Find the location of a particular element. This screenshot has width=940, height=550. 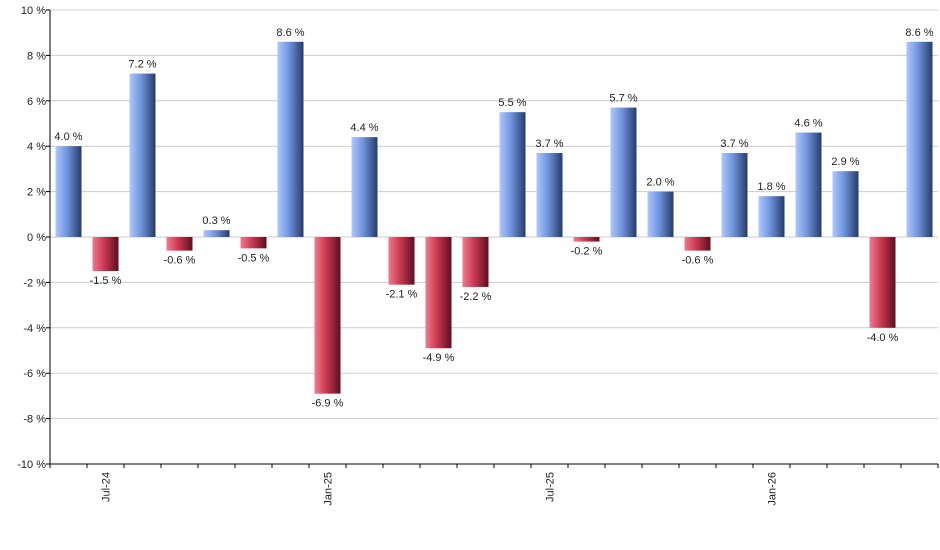

data-label: -2.2 % is located at coordinates (476, 297).